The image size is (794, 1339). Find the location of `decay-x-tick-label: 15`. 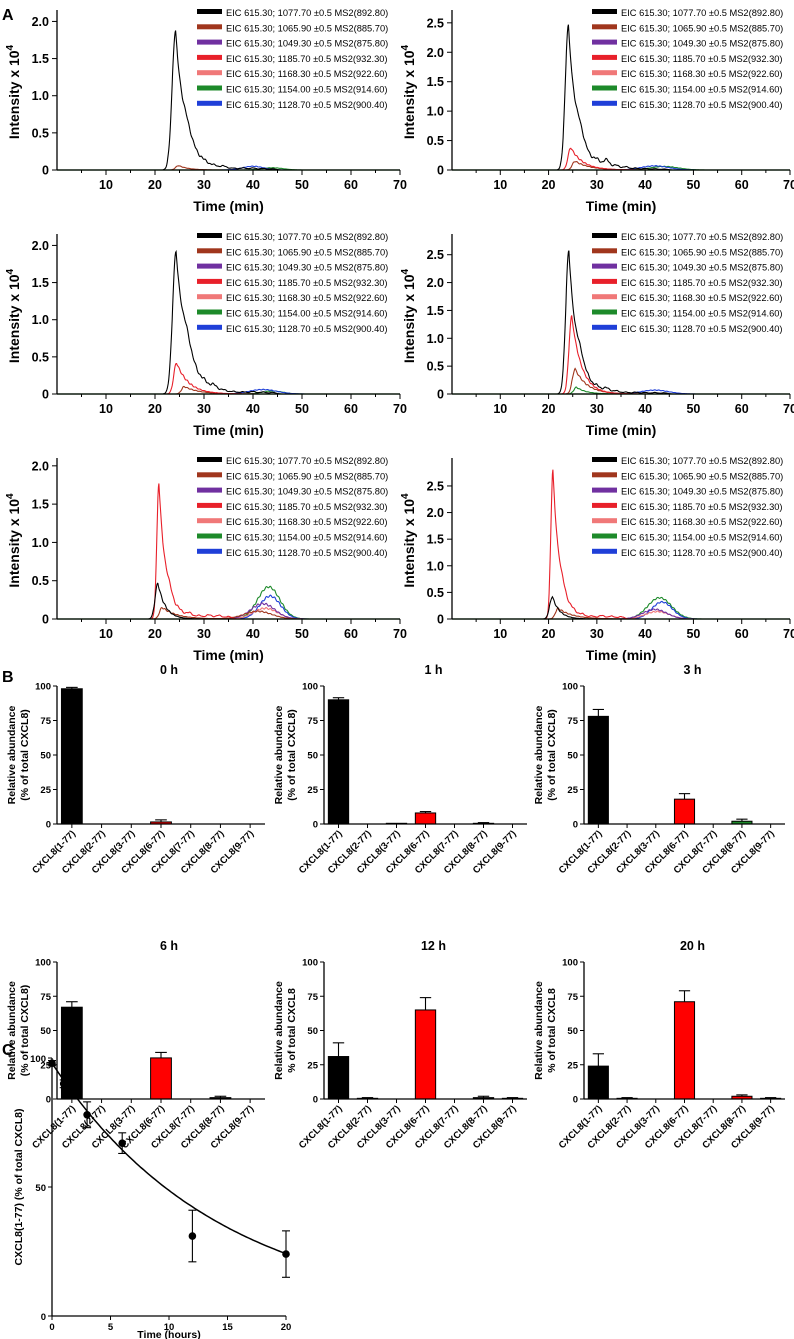

decay-x-tick-label: 15 is located at coordinates (227, 1327).